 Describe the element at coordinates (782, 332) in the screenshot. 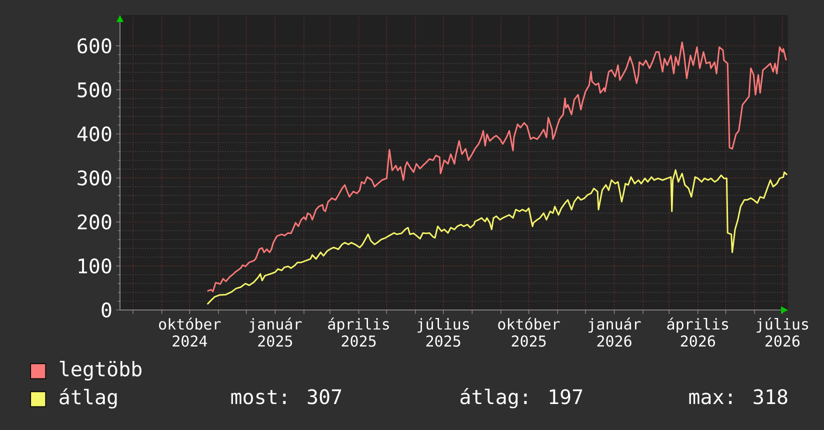

I see `x-tick-label: július 2026` at that location.